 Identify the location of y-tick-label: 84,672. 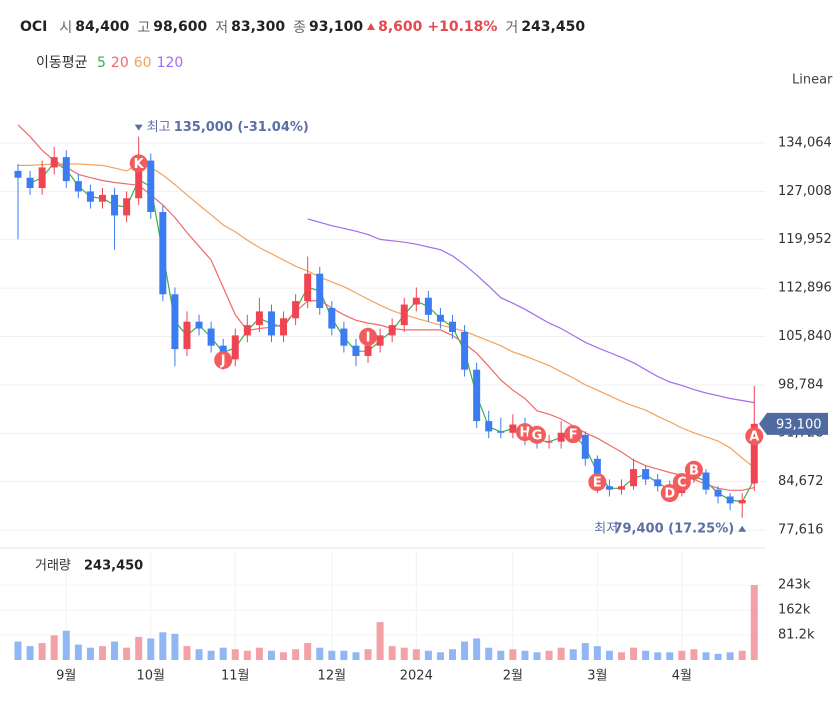
(801, 481).